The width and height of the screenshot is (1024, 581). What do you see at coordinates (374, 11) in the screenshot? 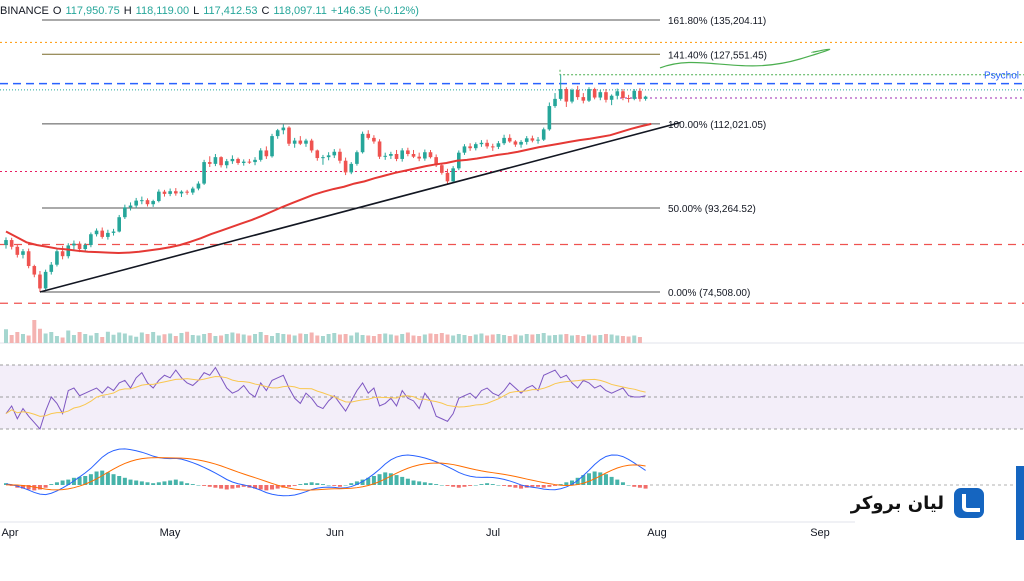
I see `change-value: +146.35 (+0.12%)` at bounding box center [374, 11].